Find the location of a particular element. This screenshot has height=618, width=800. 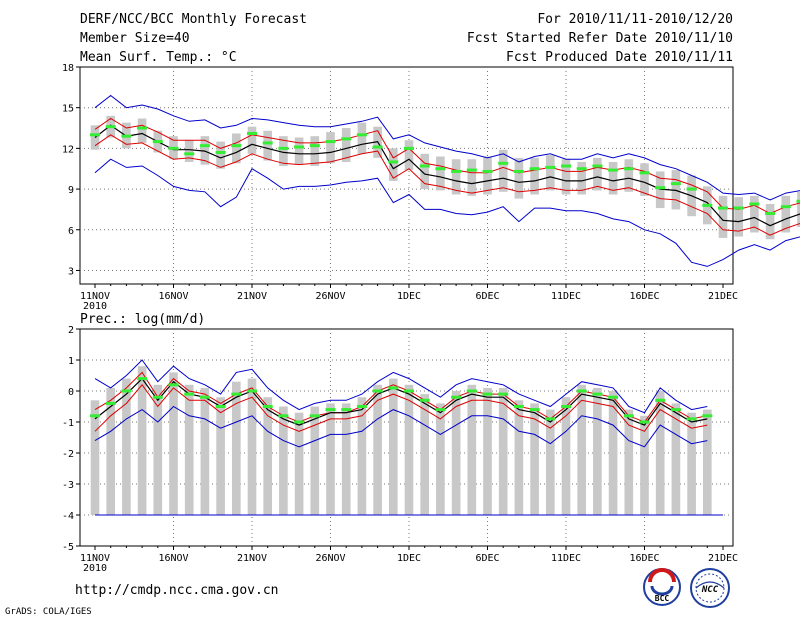

temp-xtick-label: 11NOV is located at coordinates (95, 296).